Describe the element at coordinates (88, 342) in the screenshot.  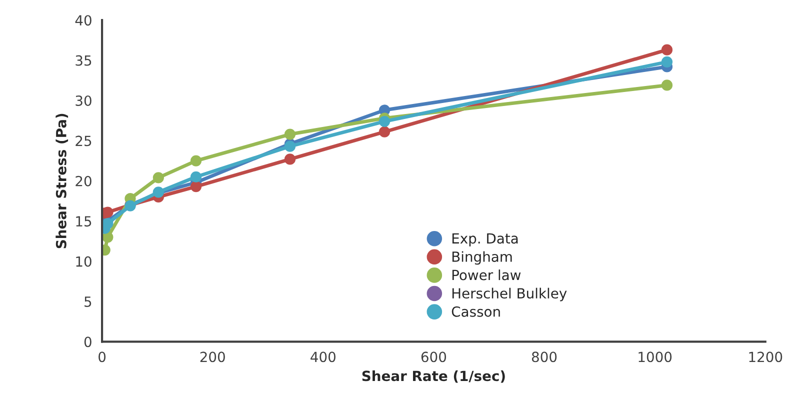
I see `y-tick-label: 0` at that location.